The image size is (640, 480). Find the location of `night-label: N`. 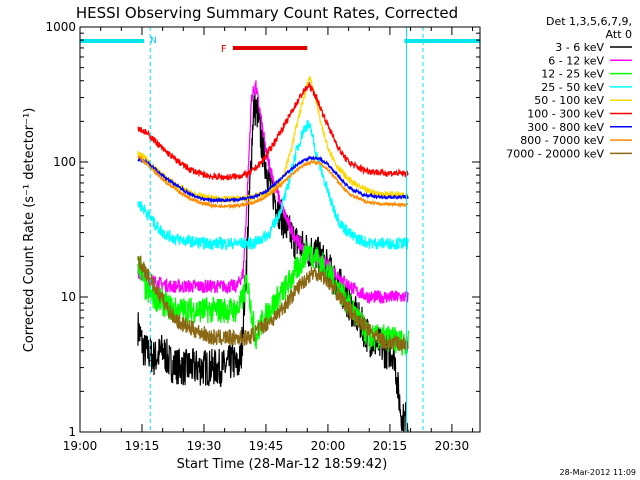

night-label: N is located at coordinates (153, 41).